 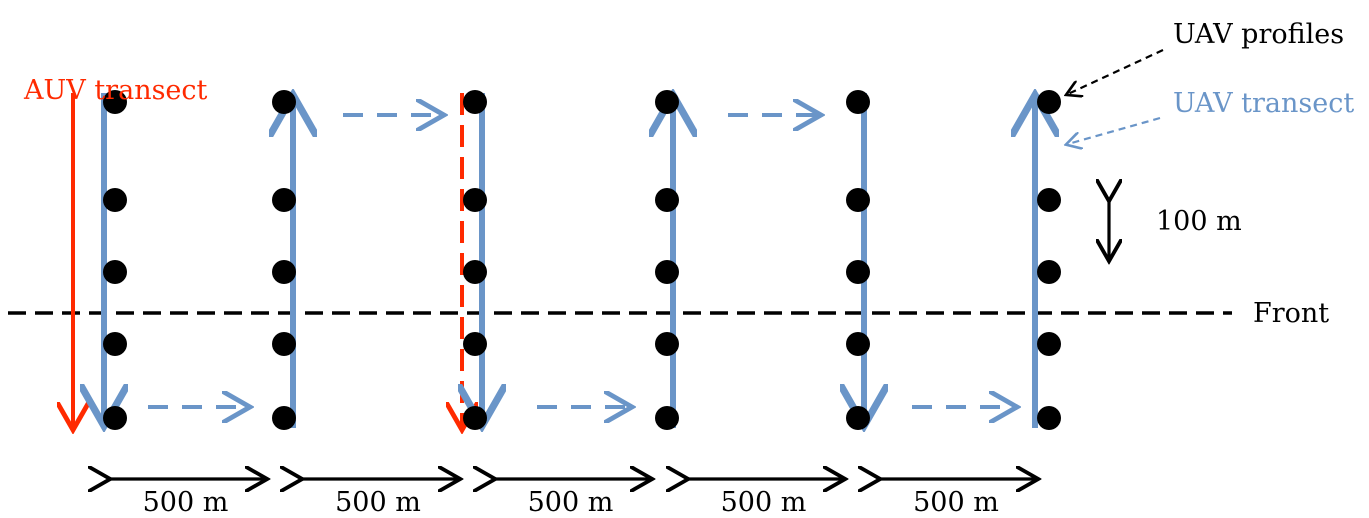 I want to click on vertical-spacing-label: 100 m, so click(x=1199, y=221).